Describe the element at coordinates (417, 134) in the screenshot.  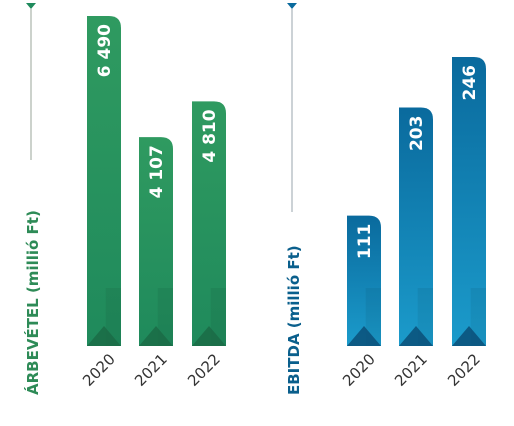
I see `ebitda-value-label-2021: 203` at that location.